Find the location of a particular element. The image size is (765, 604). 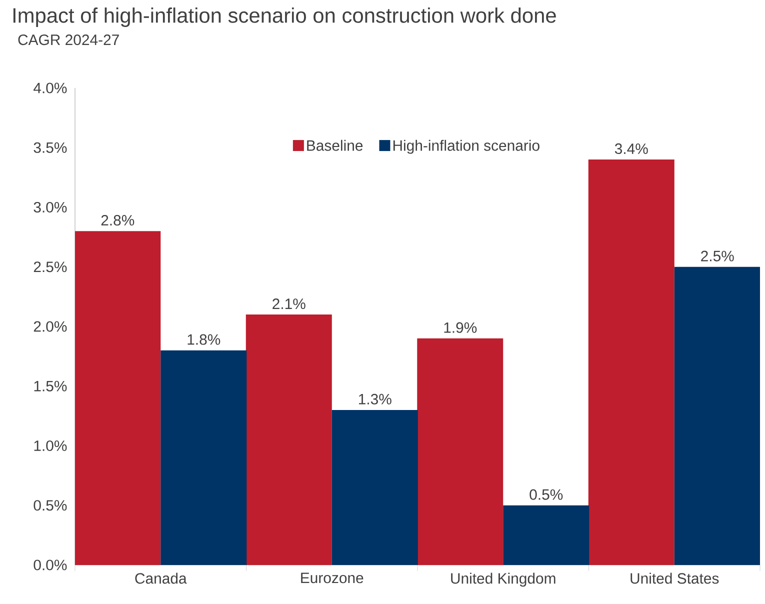

y-tick-label: 3.0% is located at coordinates (50, 207).